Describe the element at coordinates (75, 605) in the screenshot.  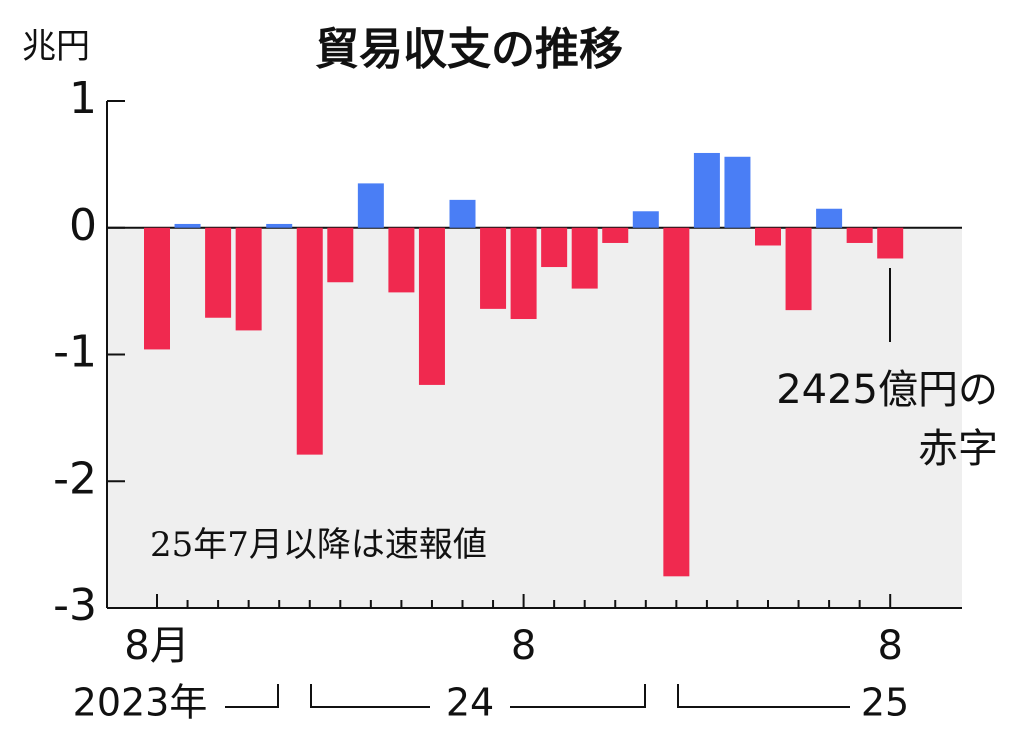
I see `y-tick-label: -3` at that location.